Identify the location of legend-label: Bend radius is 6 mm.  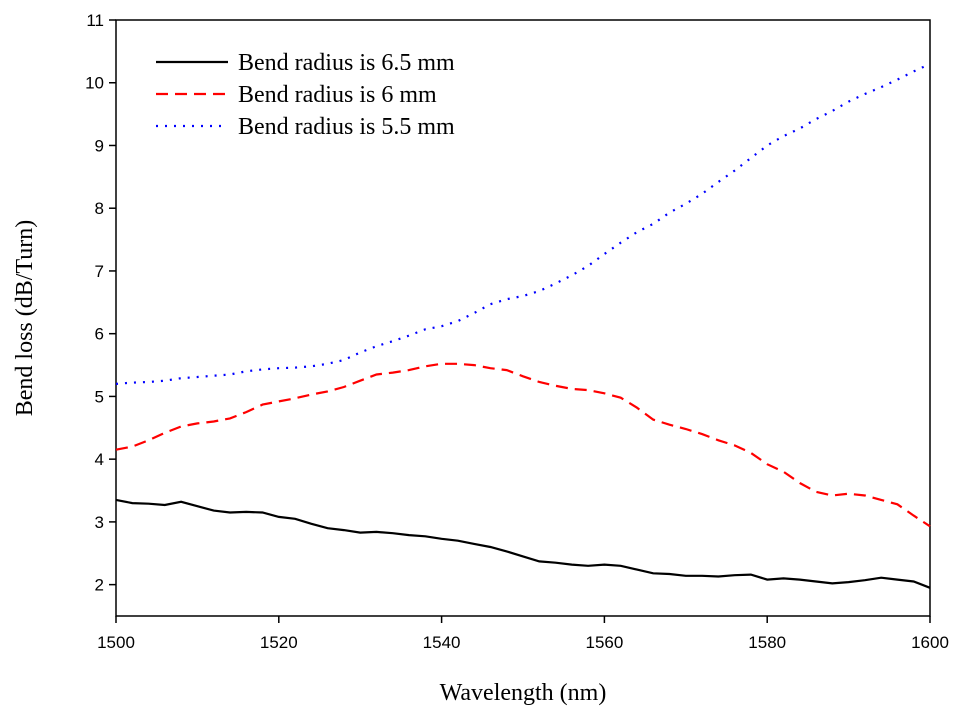
(337, 95).